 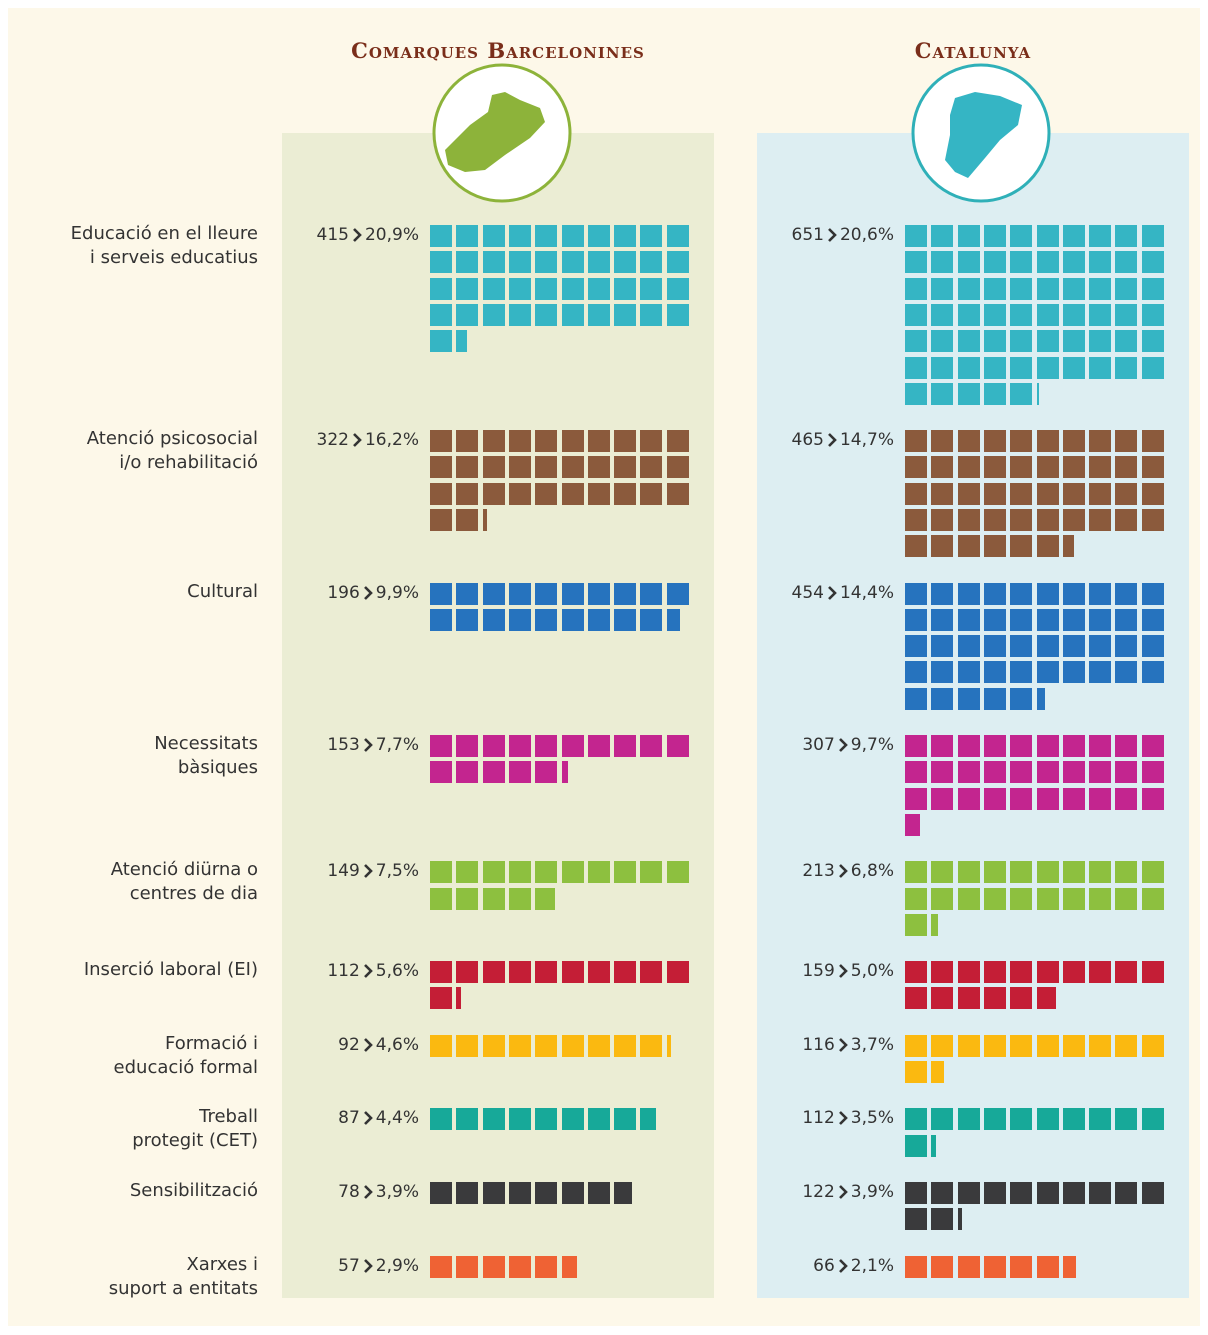 What do you see at coordinates (319, 593) in the screenshot?
I see `value-label: 196 9,9%` at bounding box center [319, 593].